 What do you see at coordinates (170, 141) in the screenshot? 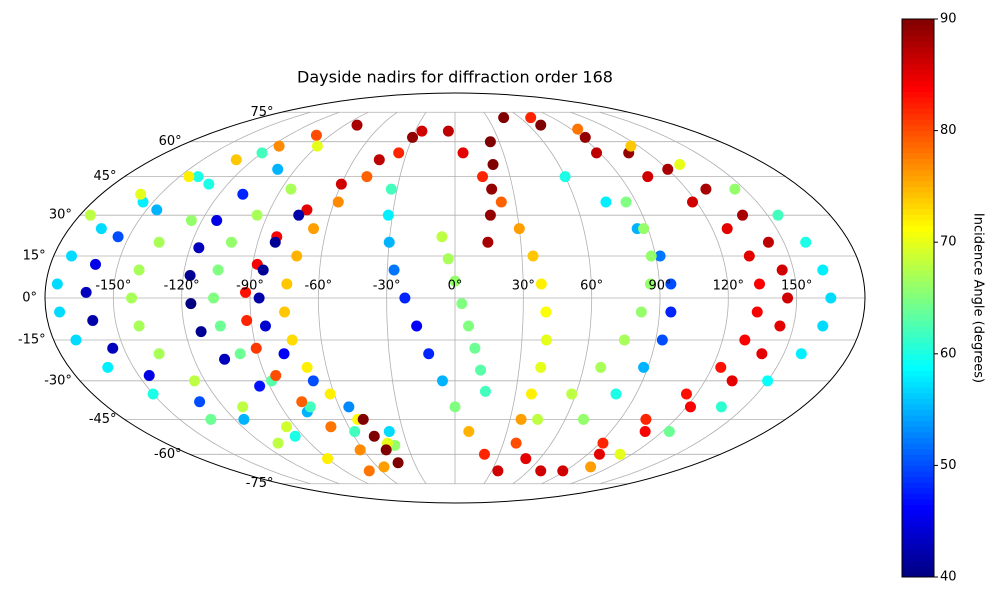
I see `y-tick-label: 60°` at bounding box center [170, 141].